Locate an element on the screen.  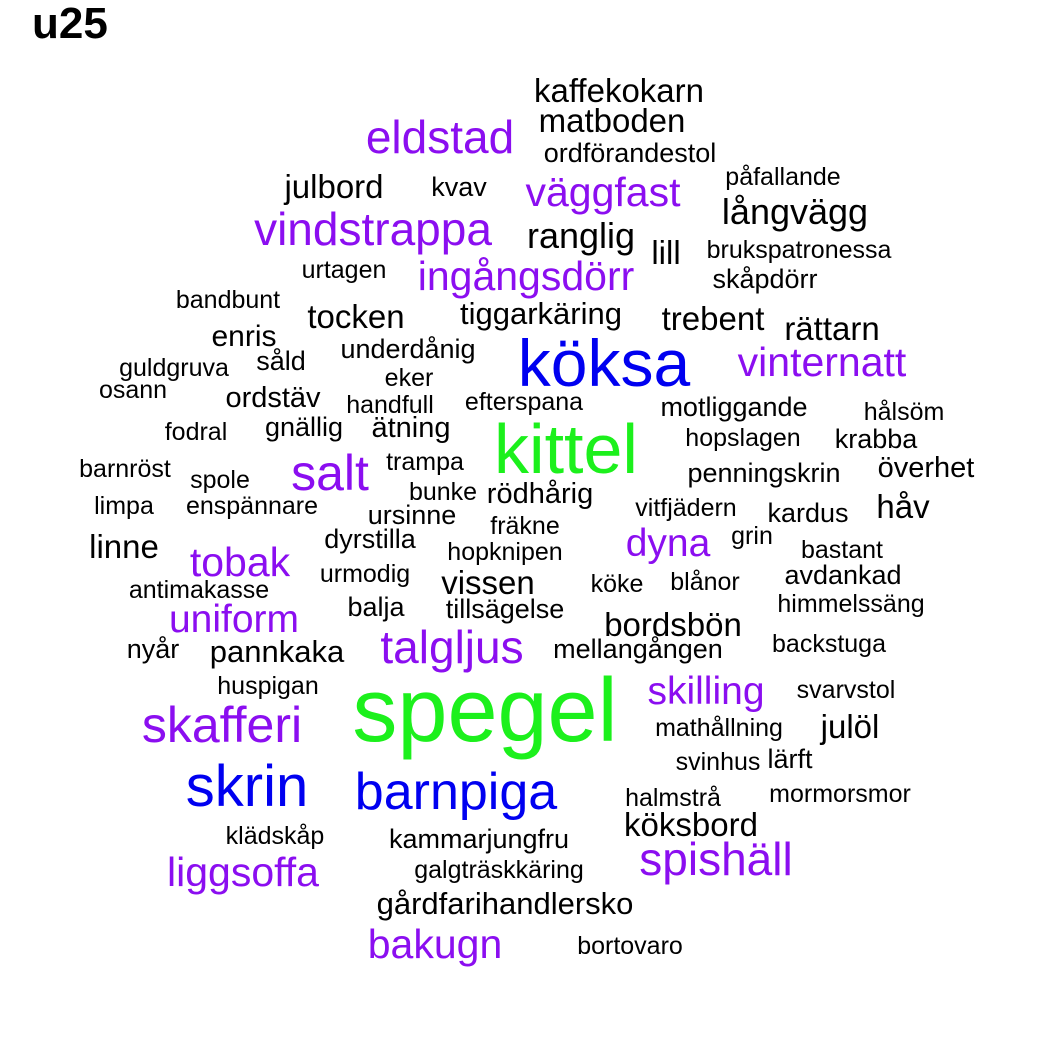
word-90: mormorsmor is located at coordinates (840, 794).